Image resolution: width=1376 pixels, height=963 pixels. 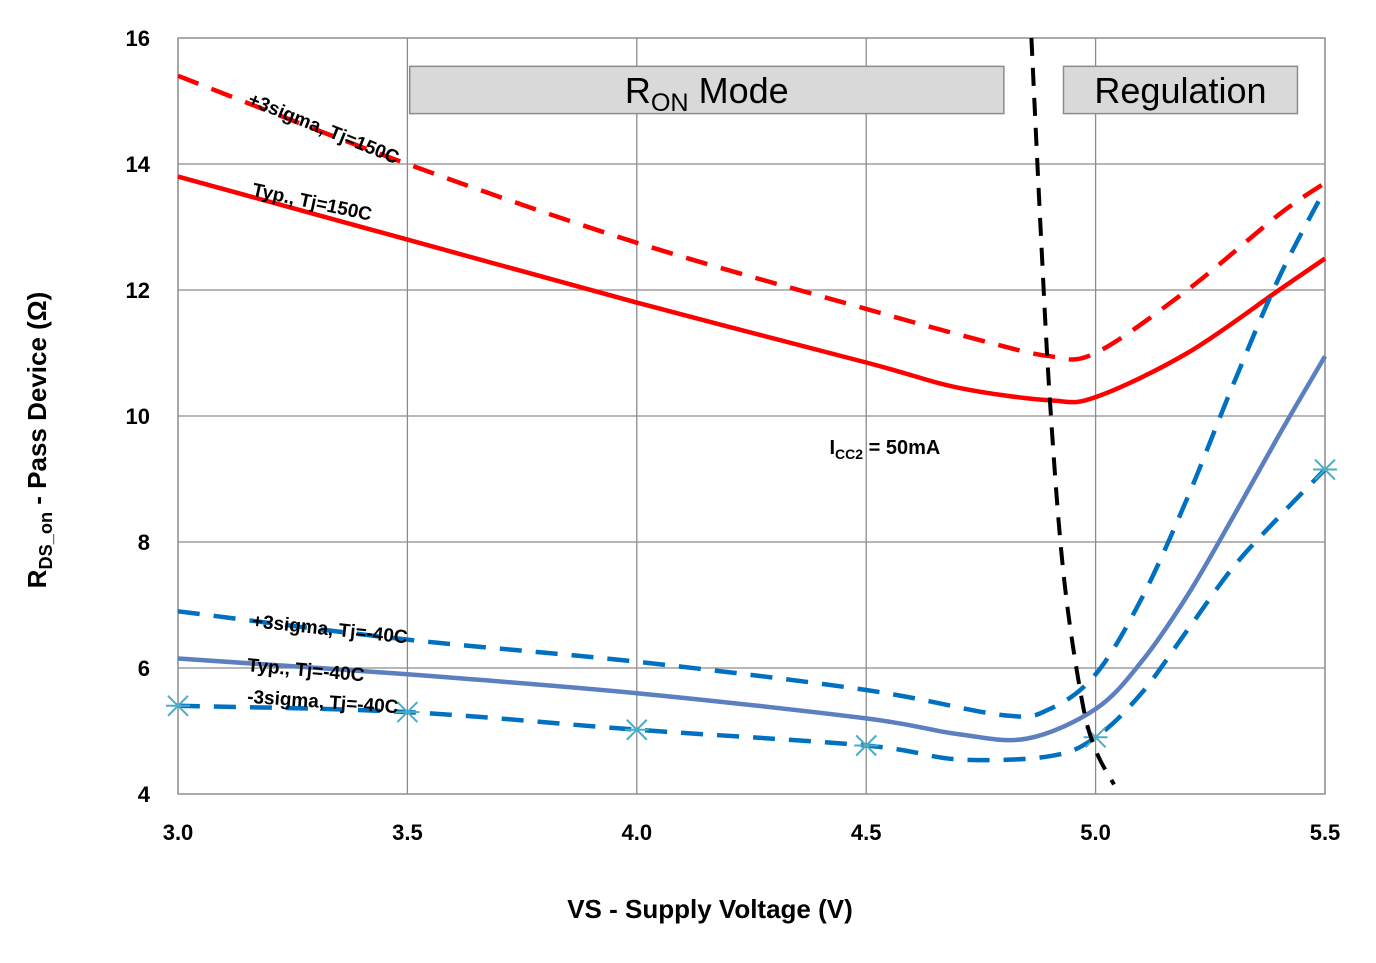 What do you see at coordinates (739, 90) in the screenshot?
I see `region-label-rest: Mode` at bounding box center [739, 90].